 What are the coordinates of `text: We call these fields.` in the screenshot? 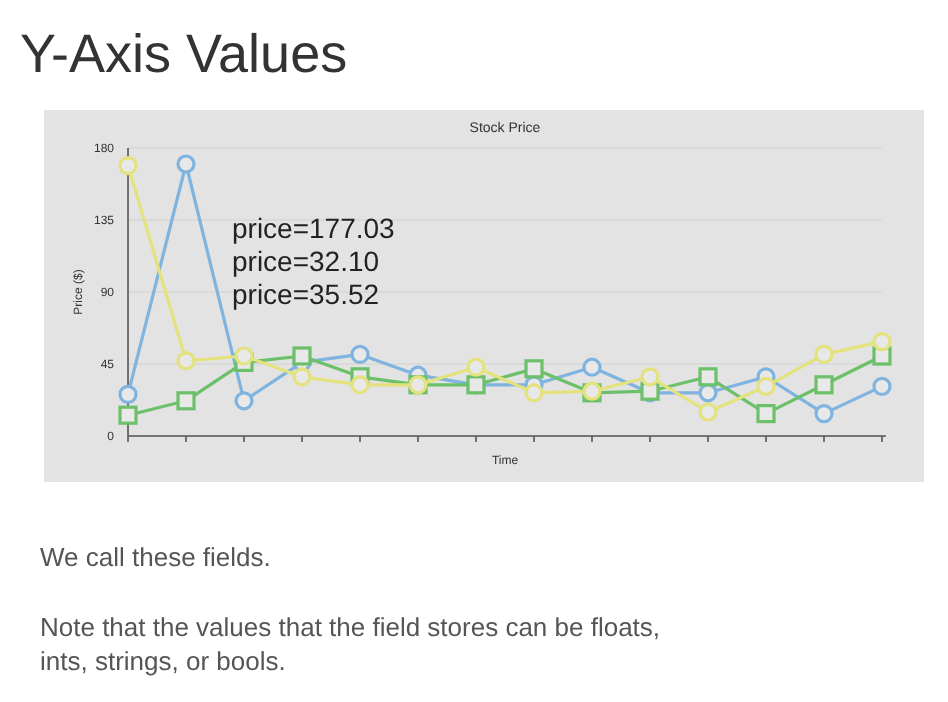 It's located at (155, 557).